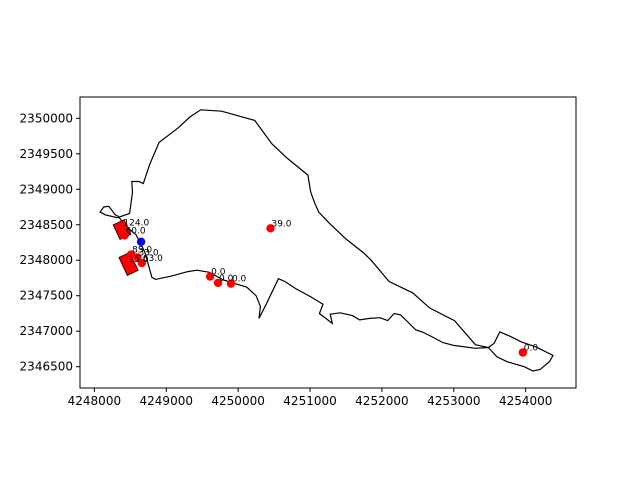  I want to click on point-value-label: 33.0, so click(149, 253).